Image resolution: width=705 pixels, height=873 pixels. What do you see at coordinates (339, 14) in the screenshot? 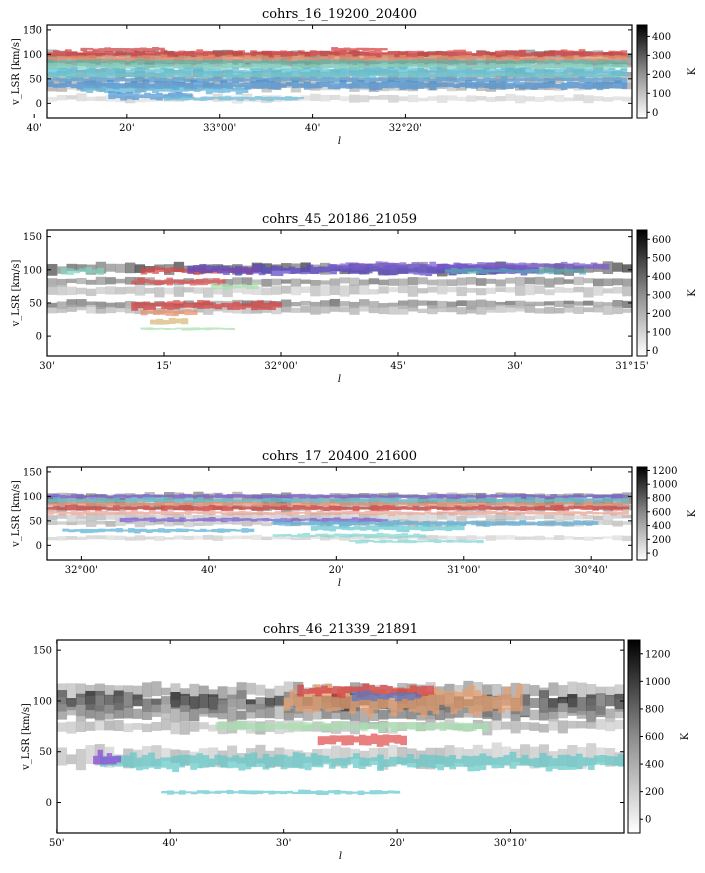
I see `chart-title: cohrs_16_19200_20400` at bounding box center [339, 14].